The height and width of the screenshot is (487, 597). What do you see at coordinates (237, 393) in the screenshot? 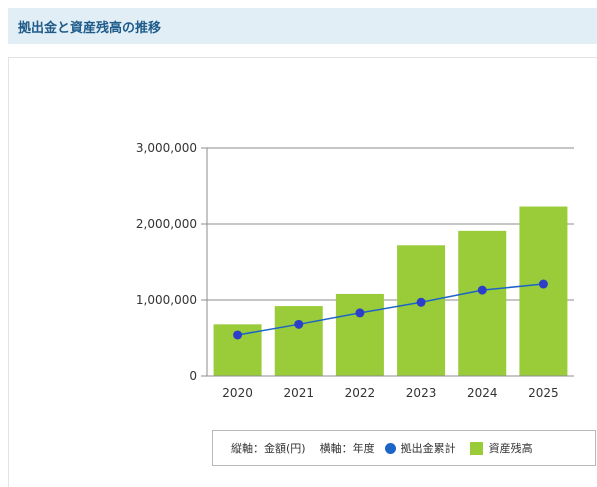
I see `x-tick-label: 2020` at bounding box center [237, 393].